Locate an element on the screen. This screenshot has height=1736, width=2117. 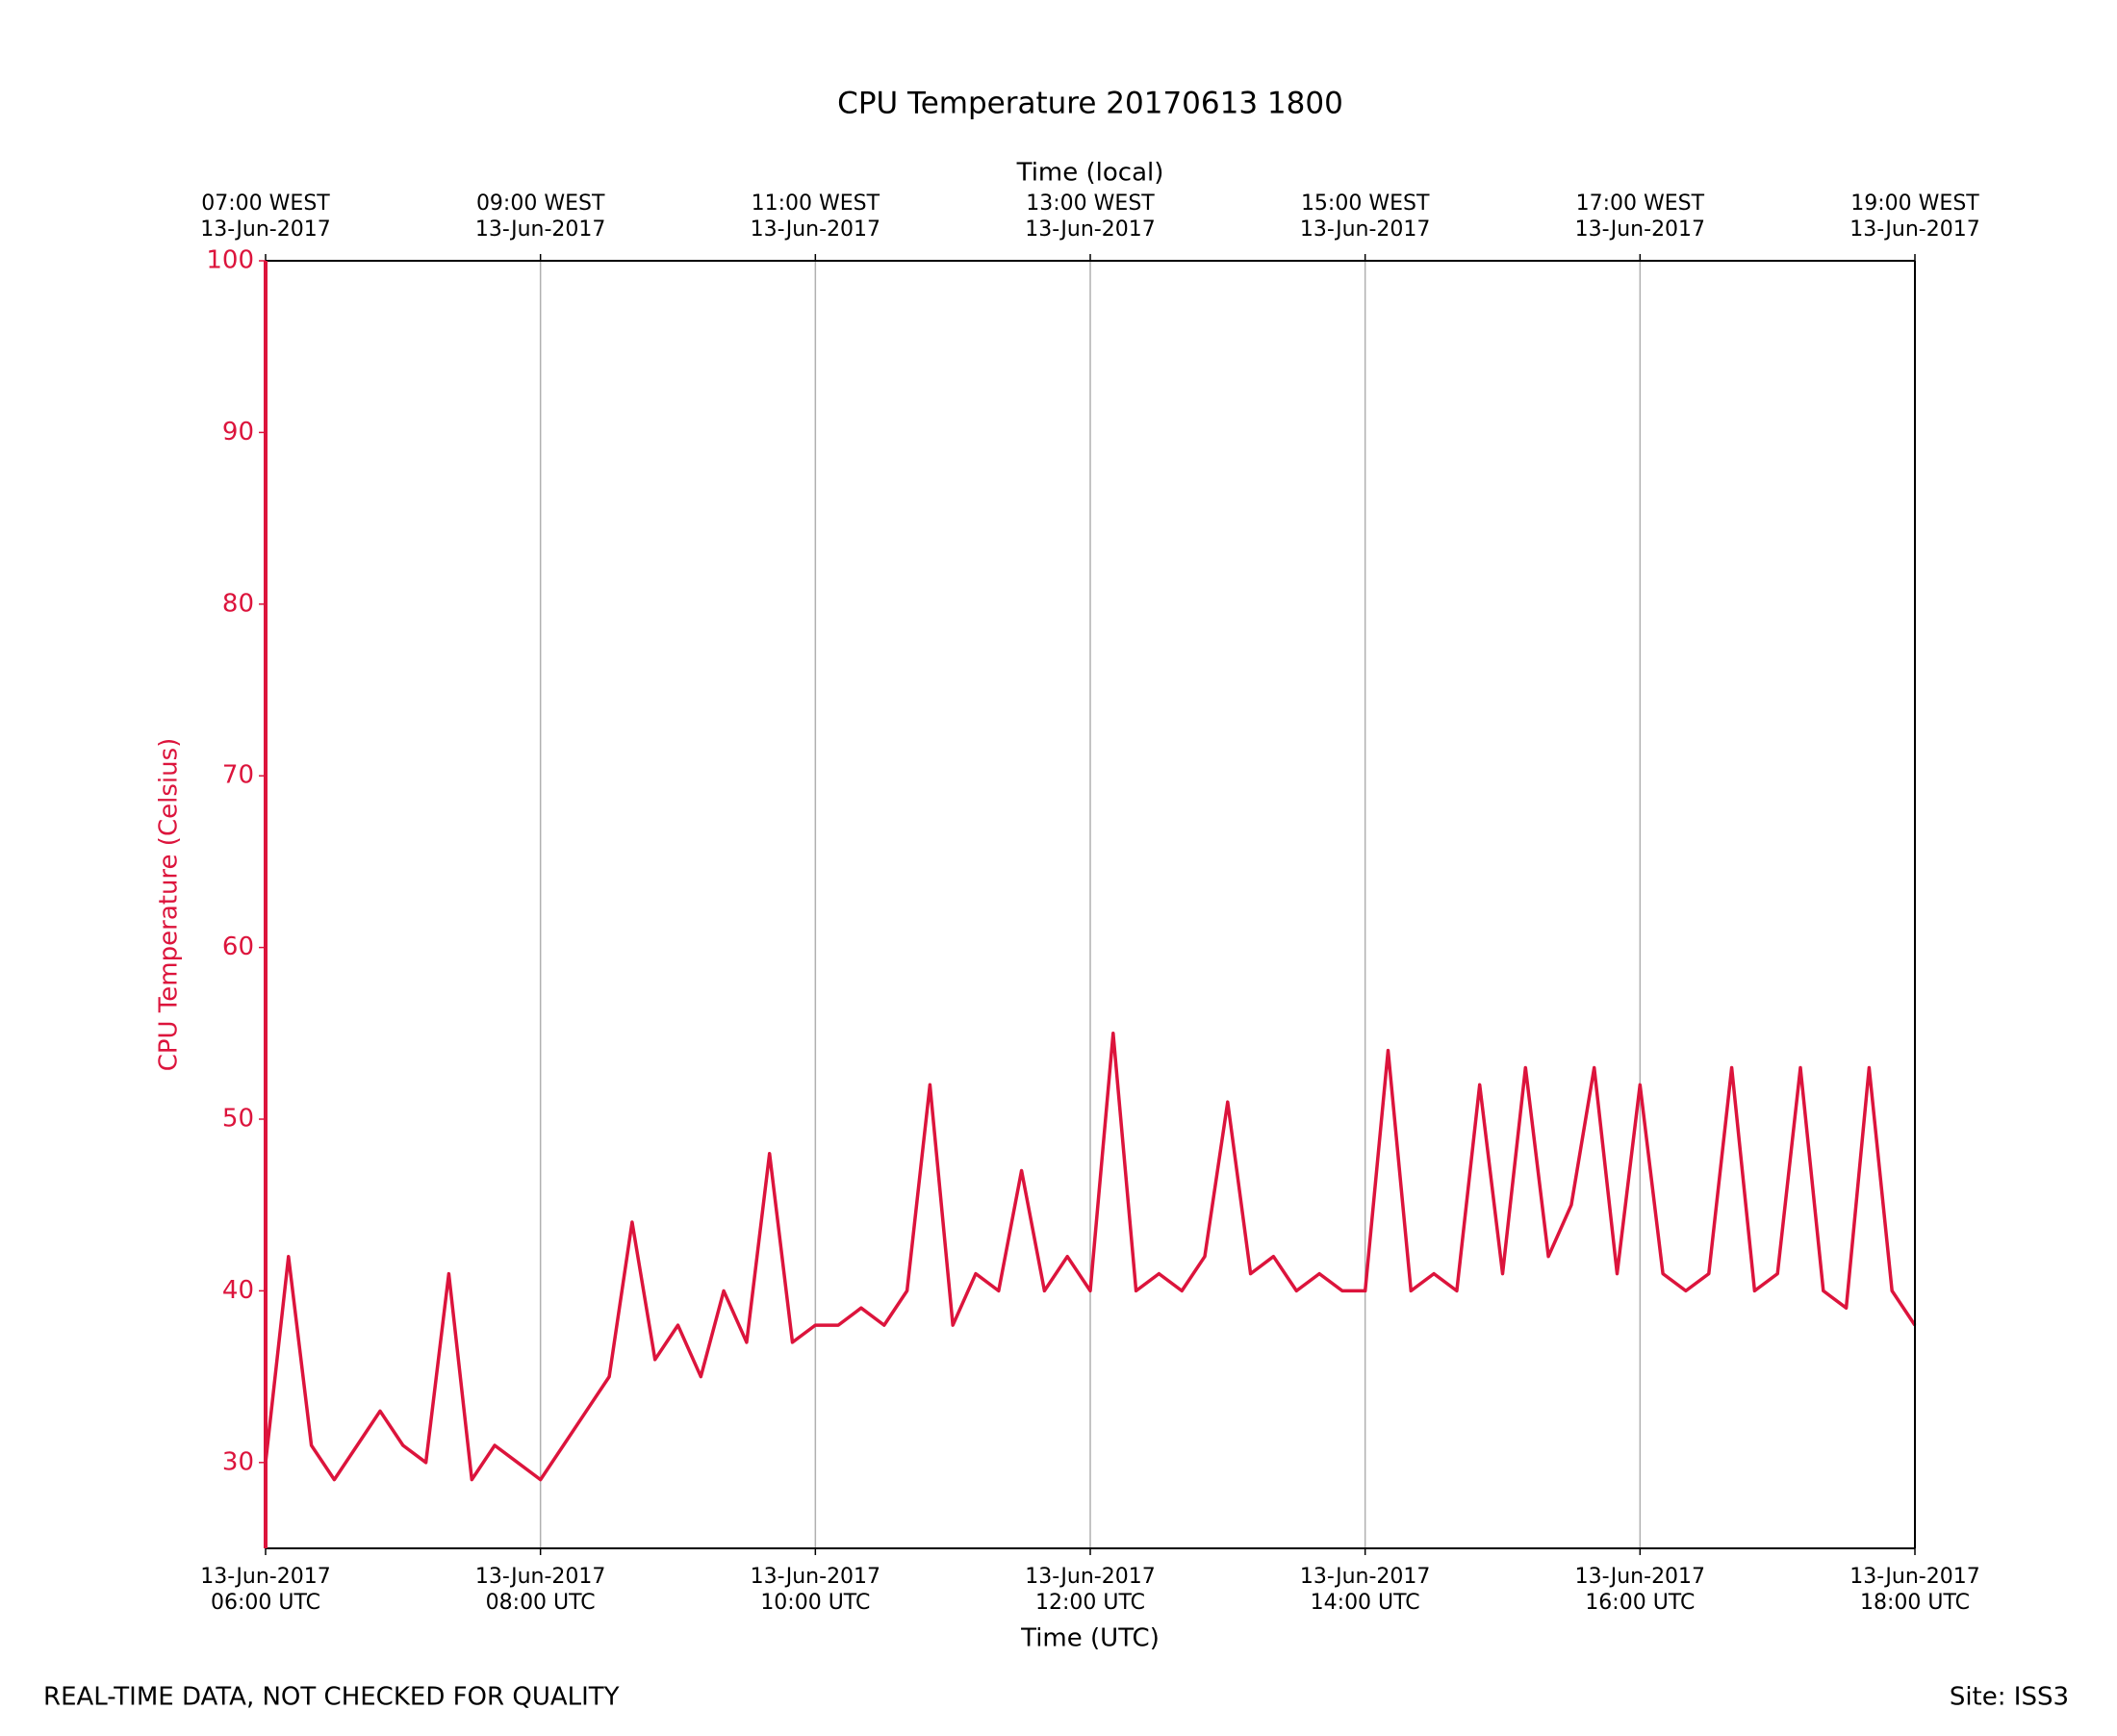
x2-tick-label: 15:00 WEST is located at coordinates (1365, 203).